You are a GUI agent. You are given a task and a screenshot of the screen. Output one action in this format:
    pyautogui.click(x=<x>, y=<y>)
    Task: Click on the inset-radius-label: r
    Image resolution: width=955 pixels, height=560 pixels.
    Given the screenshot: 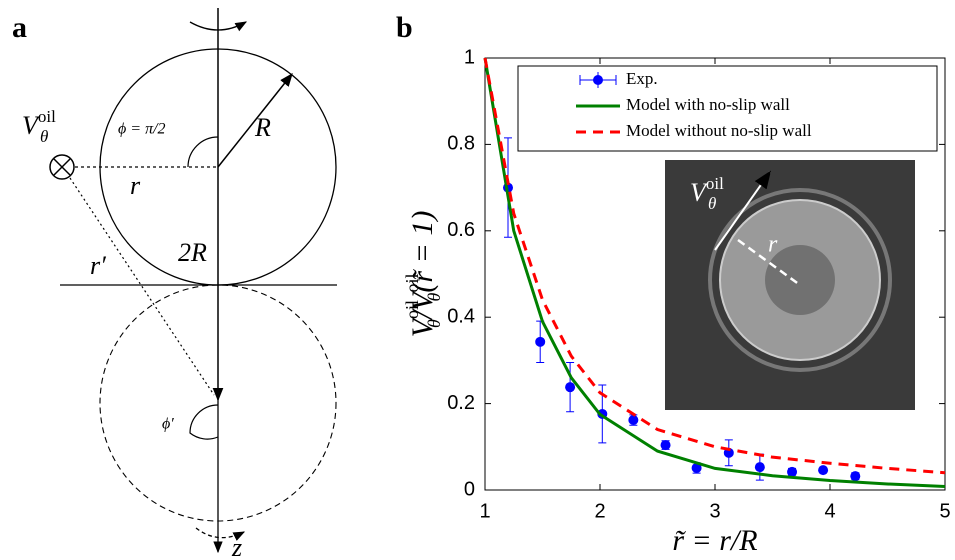 What is the action you would take?
    pyautogui.click(x=773, y=245)
    